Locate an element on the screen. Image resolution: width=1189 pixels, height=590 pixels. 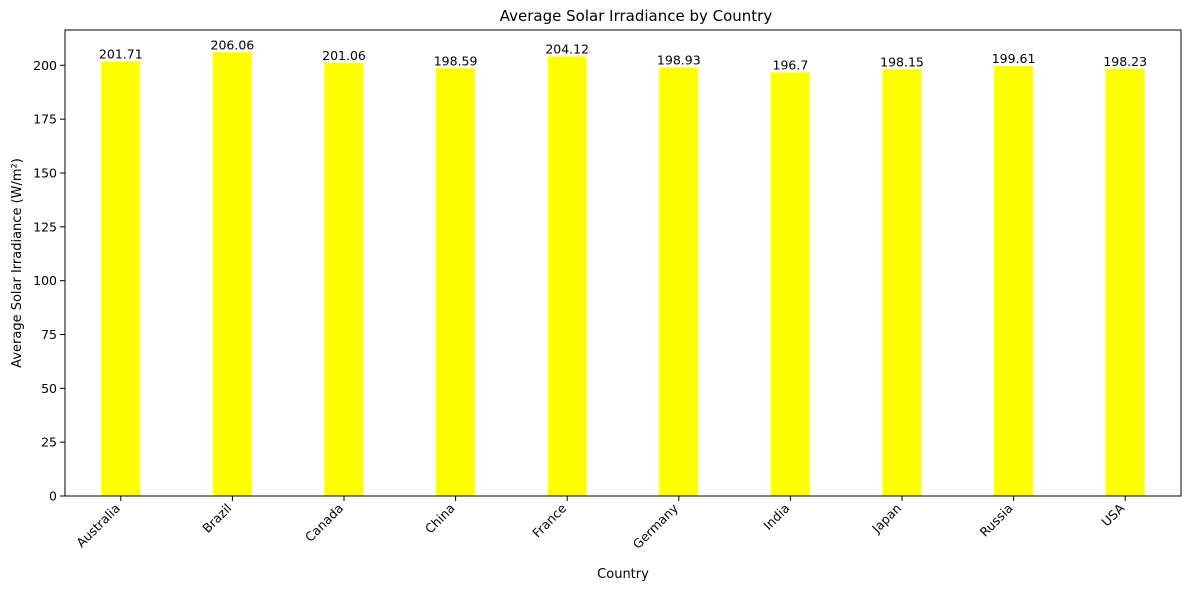
x-tick-label: USA is located at coordinates (1112, 514).